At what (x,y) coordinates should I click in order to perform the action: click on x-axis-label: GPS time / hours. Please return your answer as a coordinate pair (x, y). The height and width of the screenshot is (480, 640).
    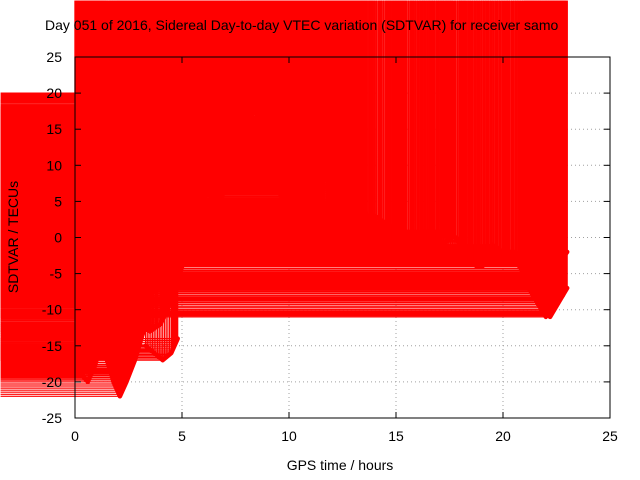
    Looking at the image, I should click on (340, 465).